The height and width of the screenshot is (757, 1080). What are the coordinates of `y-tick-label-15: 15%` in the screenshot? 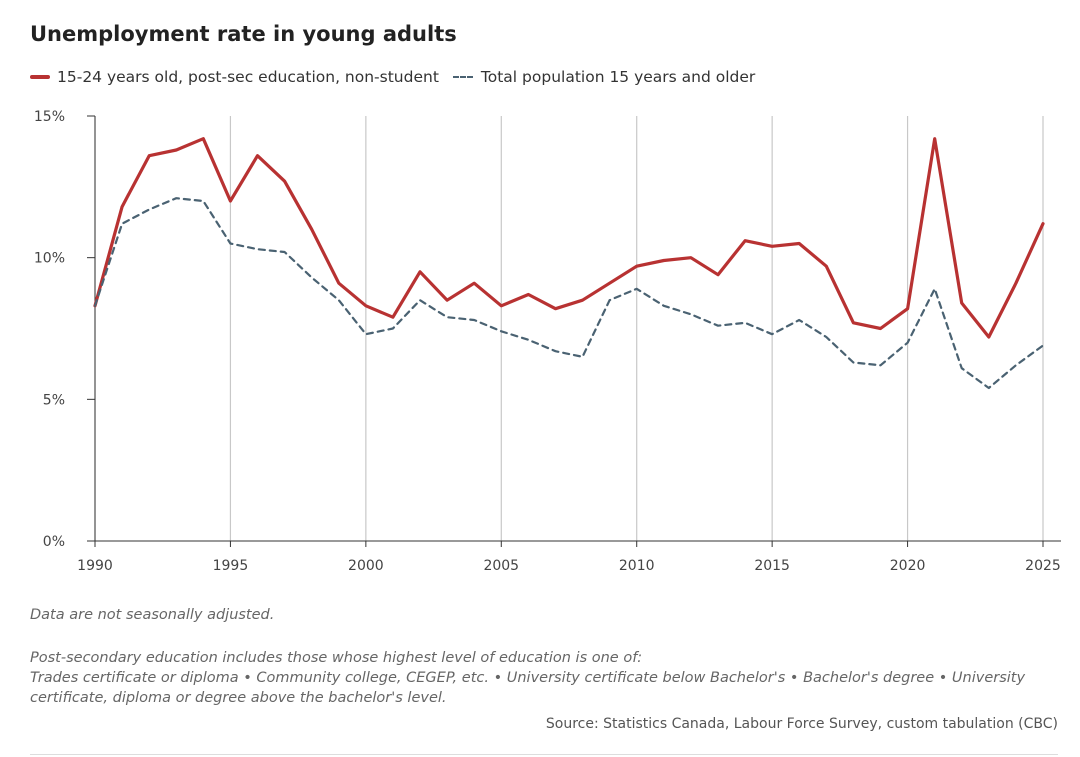 It's located at (49, 117).